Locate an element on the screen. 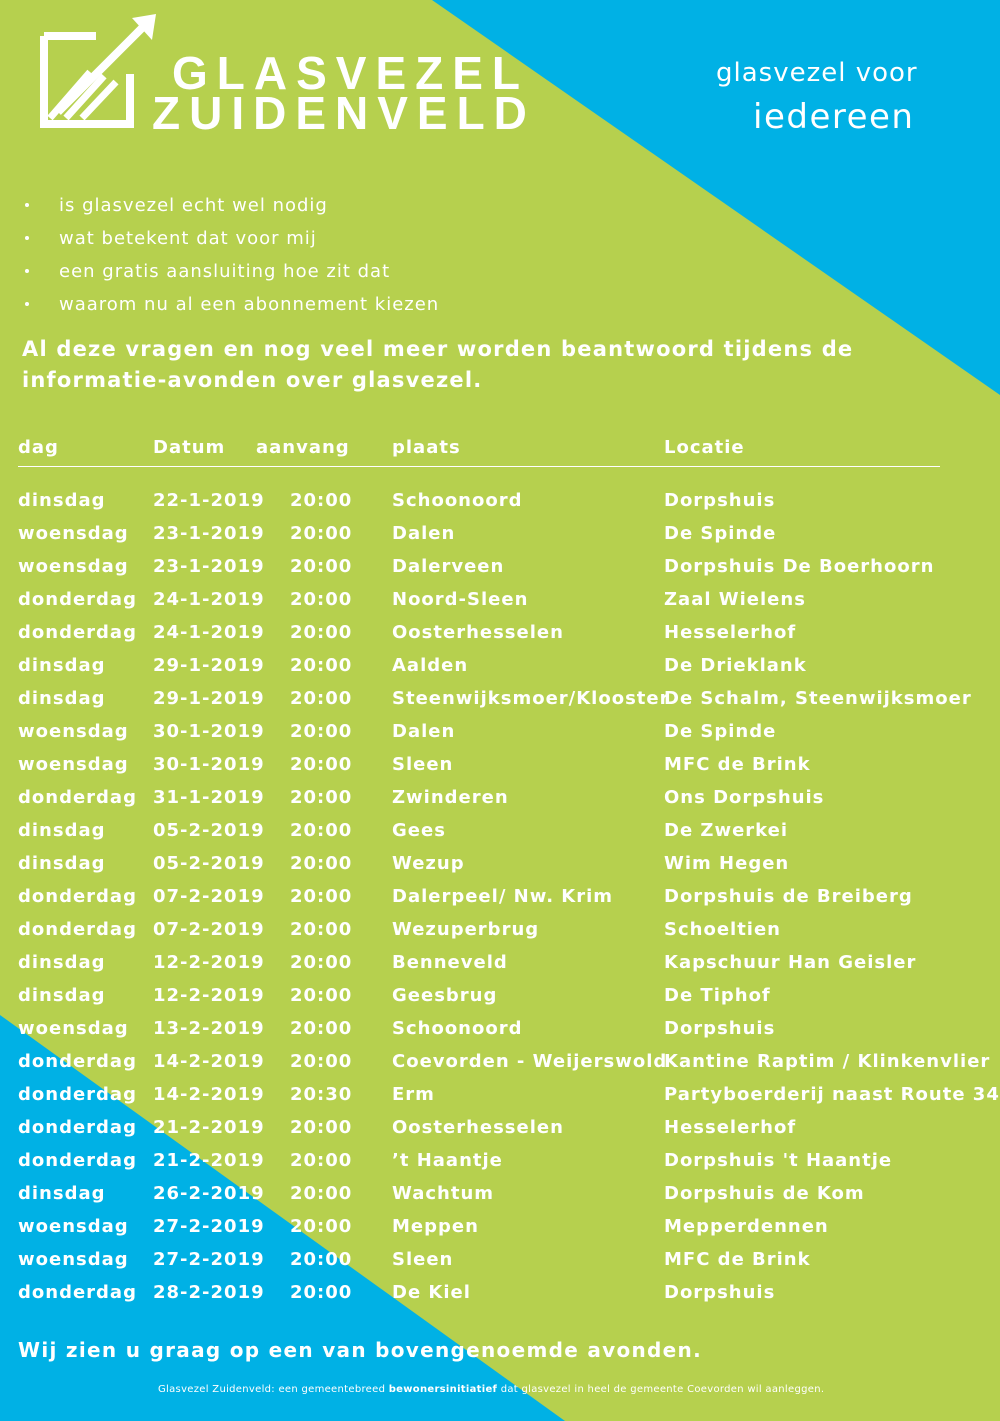  row-datum: 14-2-2019 is located at coordinates (209, 1094).